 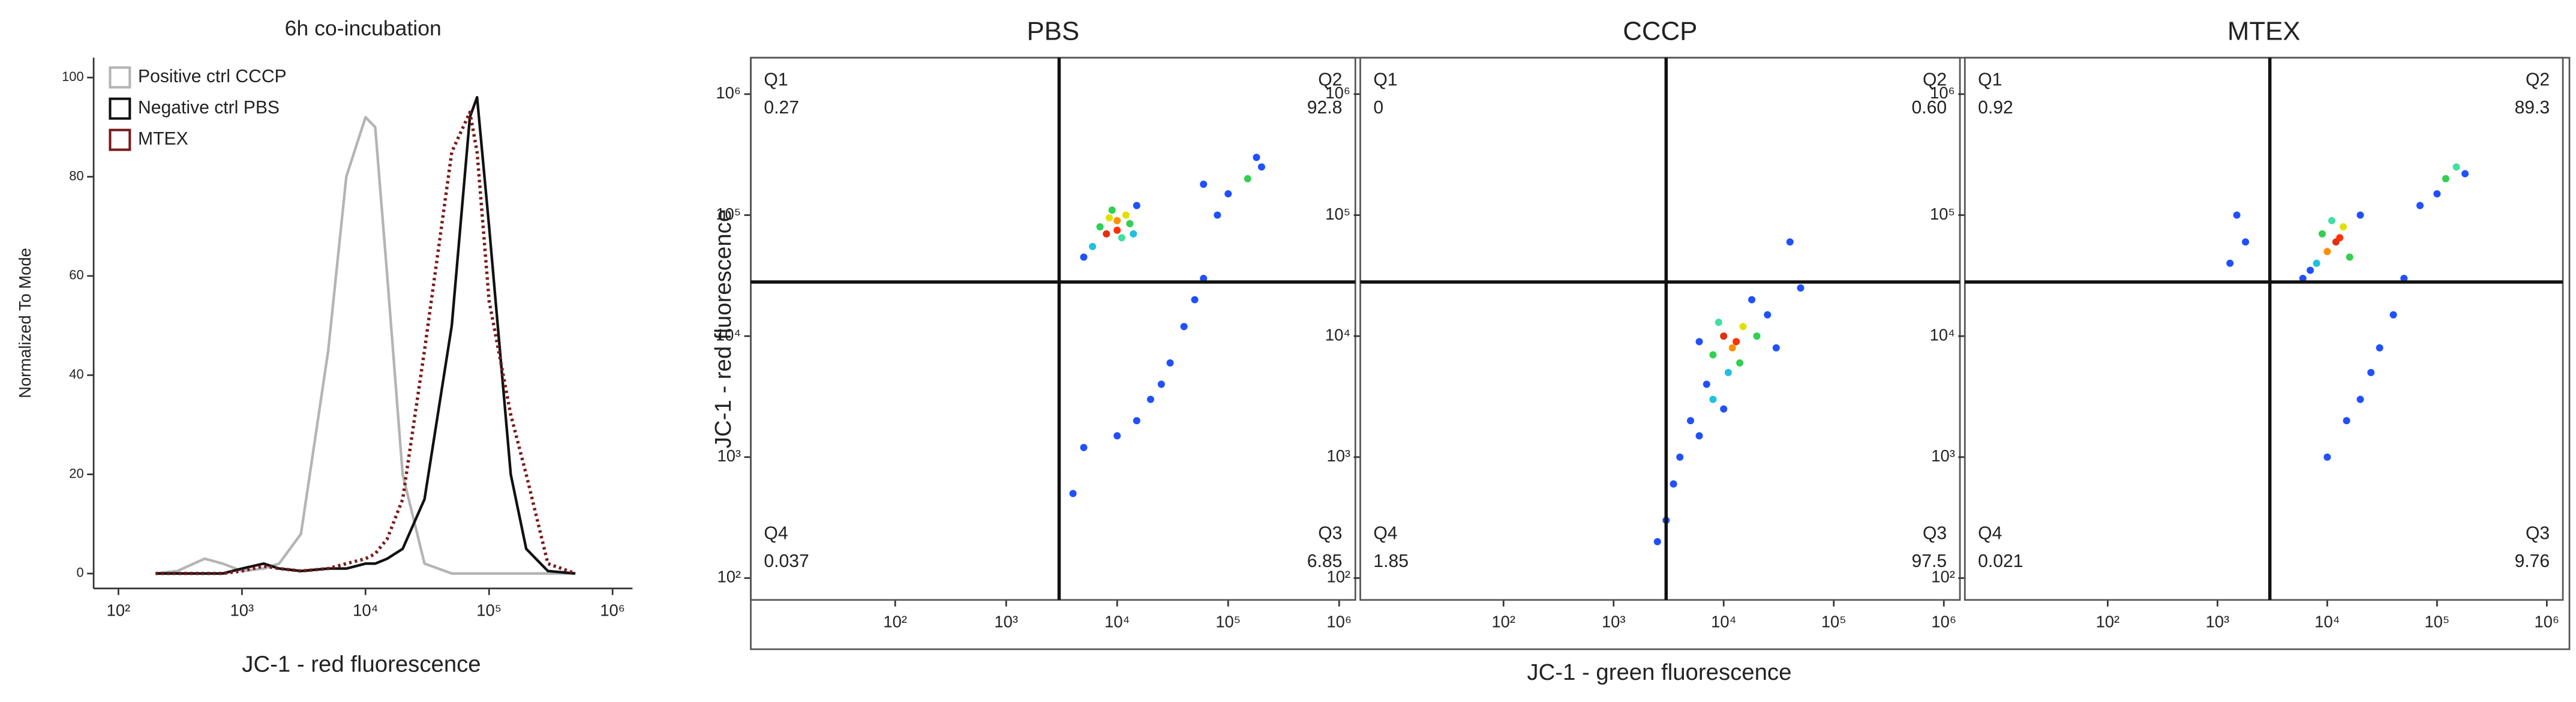 What do you see at coordinates (723, 328) in the screenshot?
I see `y-axis-label: JC-1 - red fluorescence` at bounding box center [723, 328].